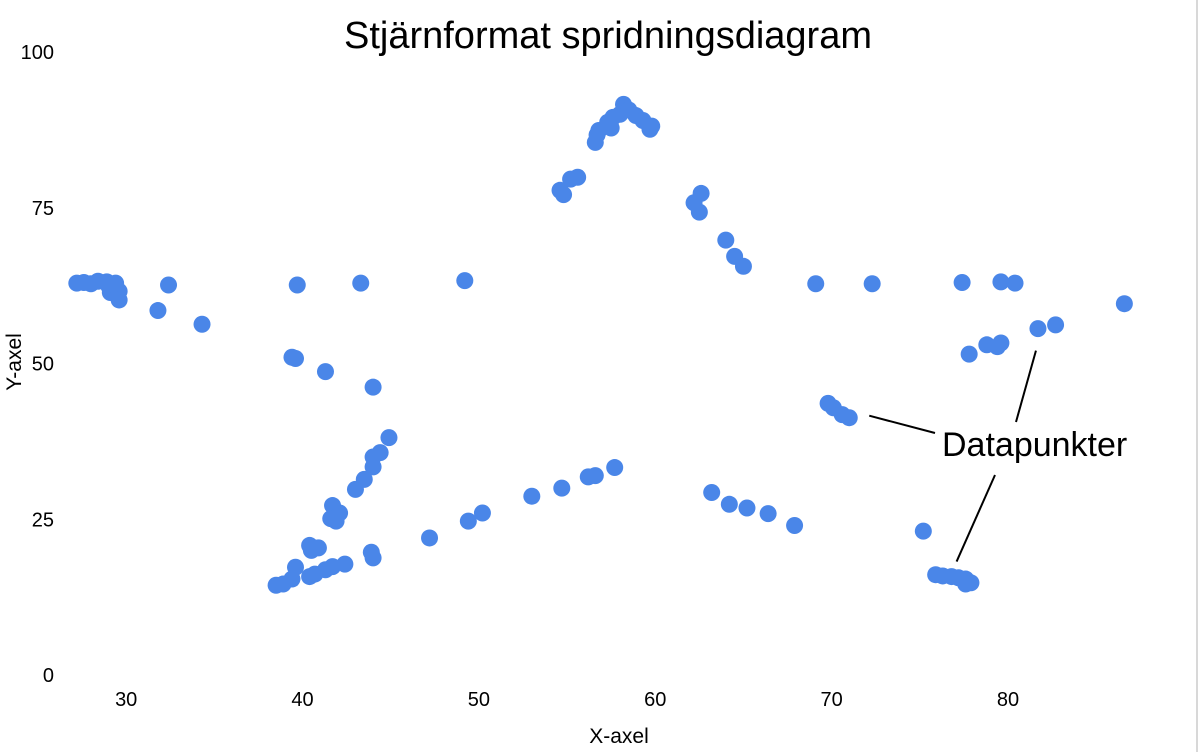  What do you see at coordinates (567, 700) in the screenshot?
I see `x-axis-ticks: 30 40 50 60 70 80` at bounding box center [567, 700].